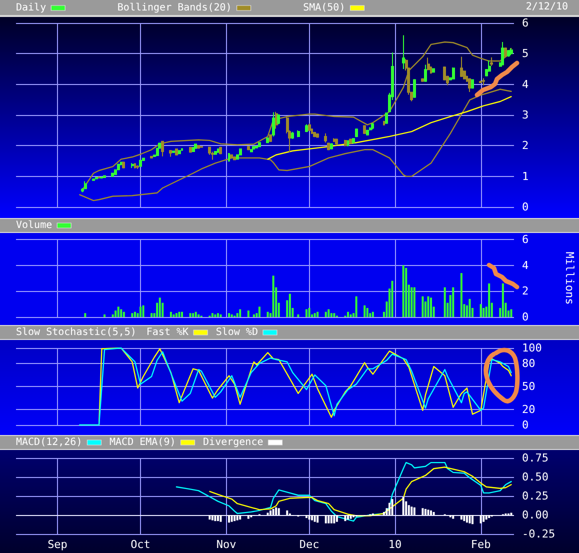 The image size is (579, 553). What do you see at coordinates (547, 7) in the screenshot?
I see `text: 2/12/10` at bounding box center [547, 7].